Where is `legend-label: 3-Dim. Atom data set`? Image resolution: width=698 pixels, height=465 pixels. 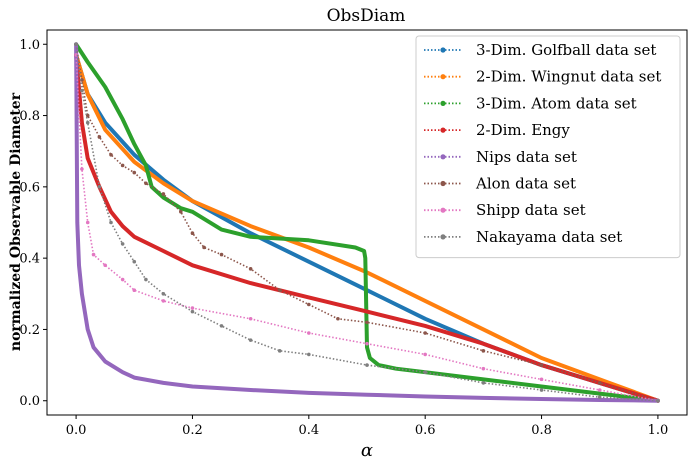 legend-label: 3-Dim. Atom data set is located at coordinates (556, 103).